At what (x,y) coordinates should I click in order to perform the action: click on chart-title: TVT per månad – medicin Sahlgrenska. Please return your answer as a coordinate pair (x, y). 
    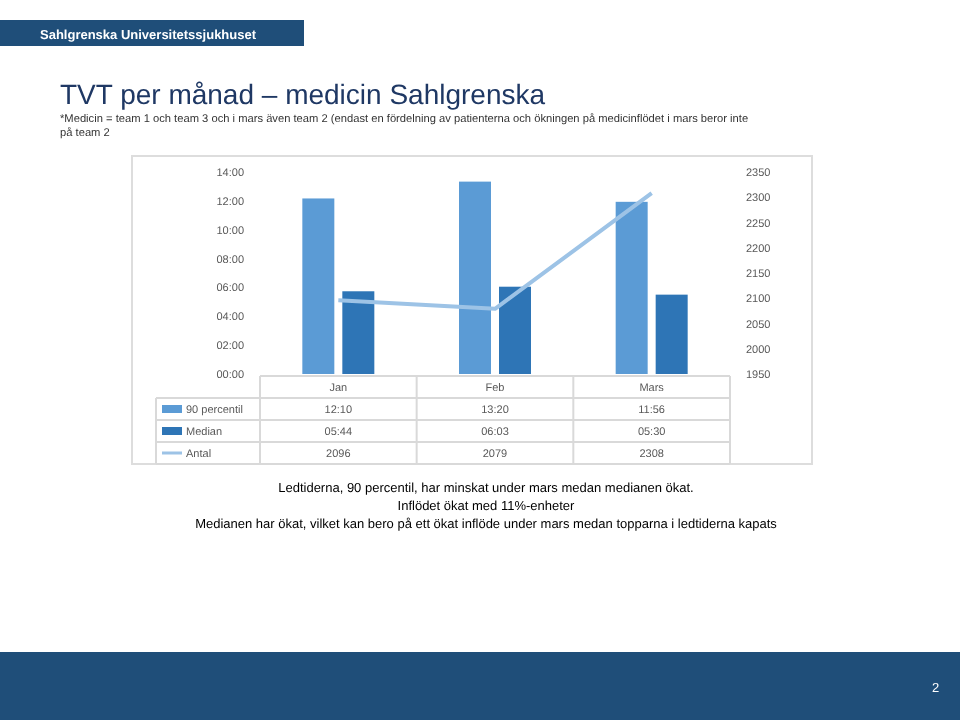
    Looking at the image, I should click on (303, 94).